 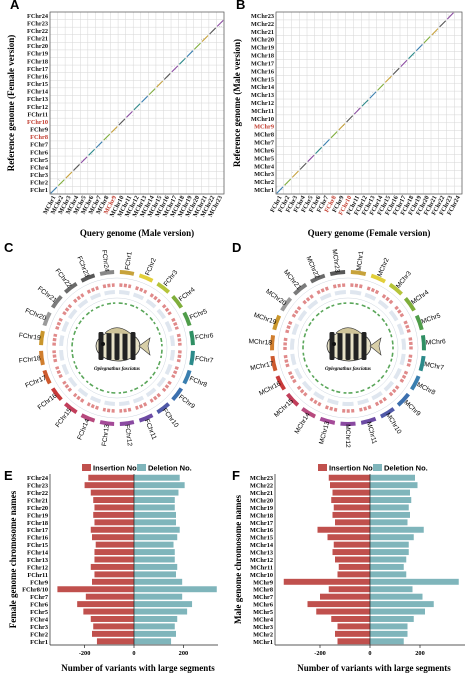 I want to click on category-label: FChr14, so click(x=38, y=553).